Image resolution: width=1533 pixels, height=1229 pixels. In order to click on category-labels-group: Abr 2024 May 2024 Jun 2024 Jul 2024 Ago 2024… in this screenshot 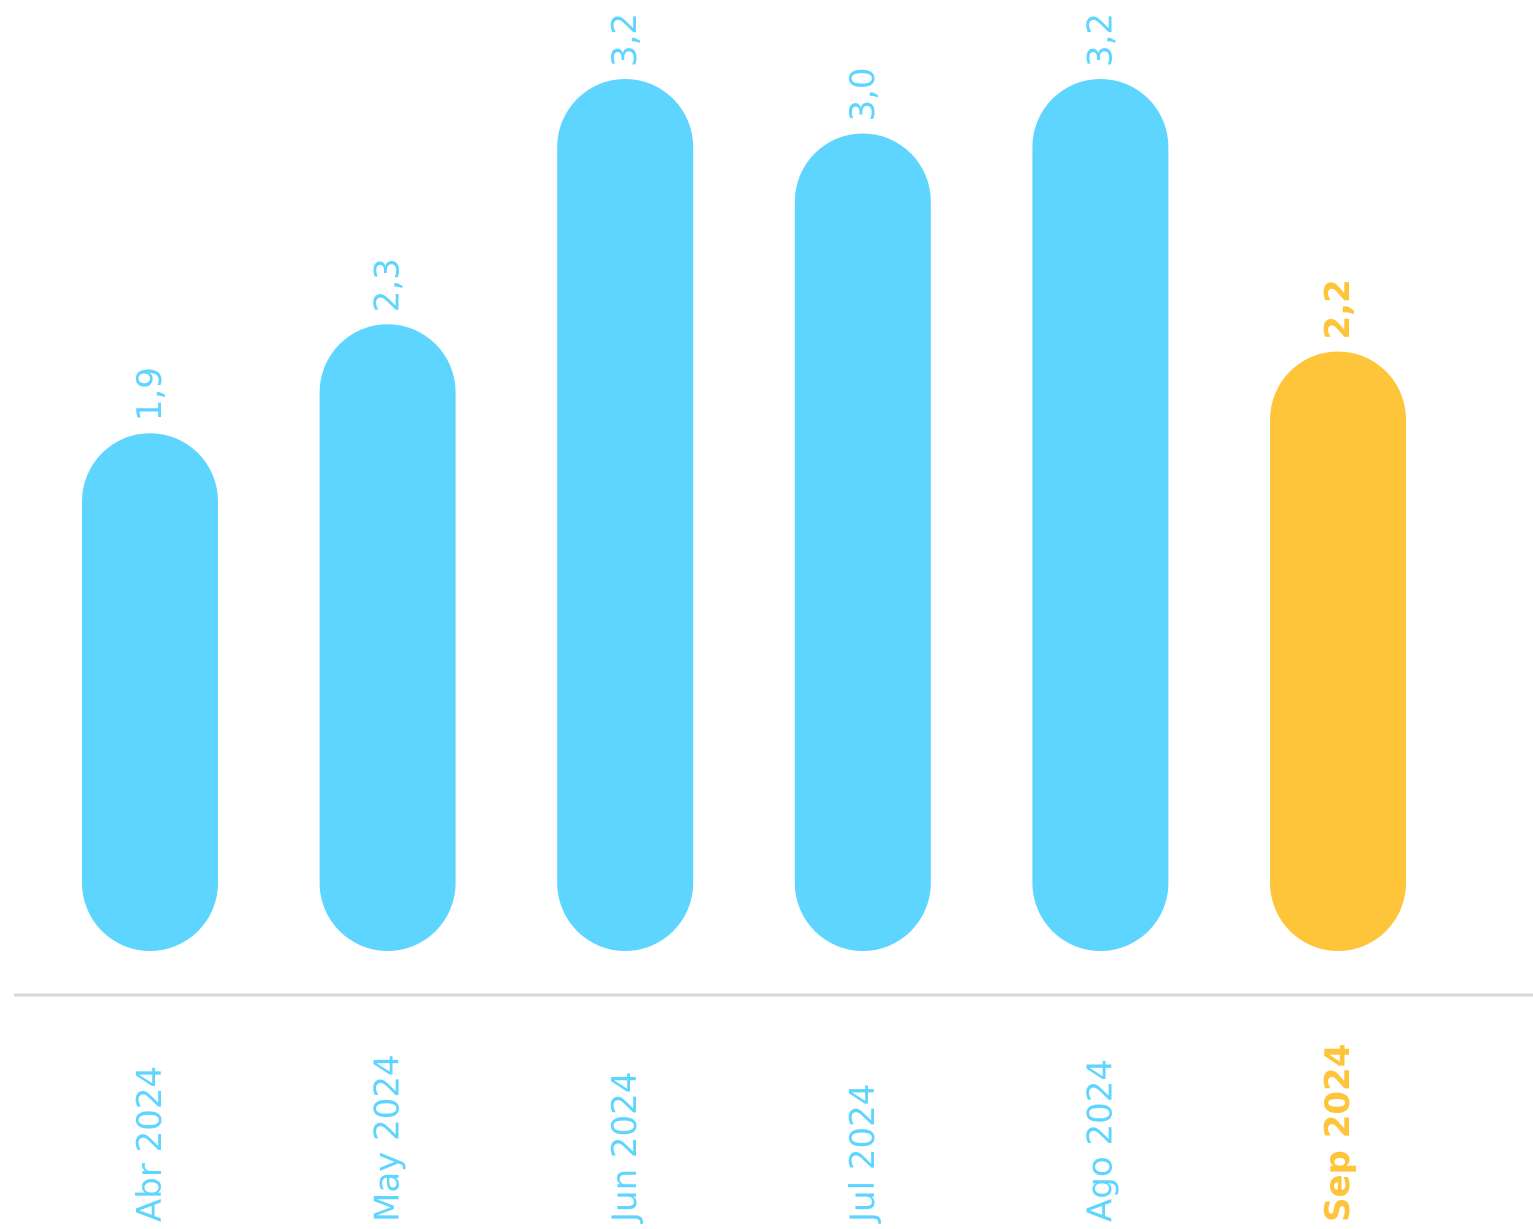, I will do `click(744, 1134)`.